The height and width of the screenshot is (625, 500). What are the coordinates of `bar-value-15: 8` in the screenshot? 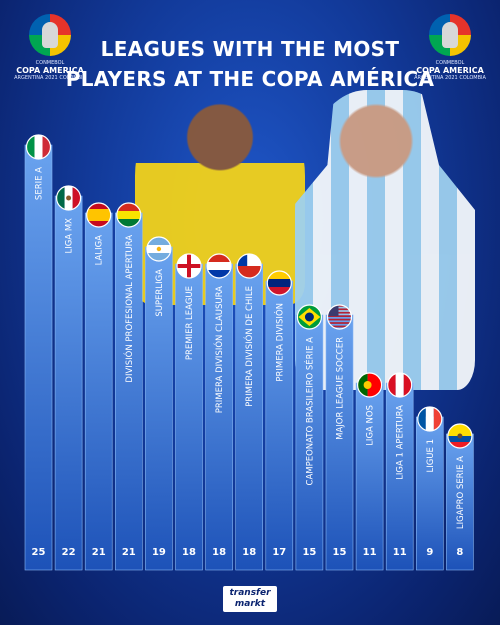 It's located at (459, 552).